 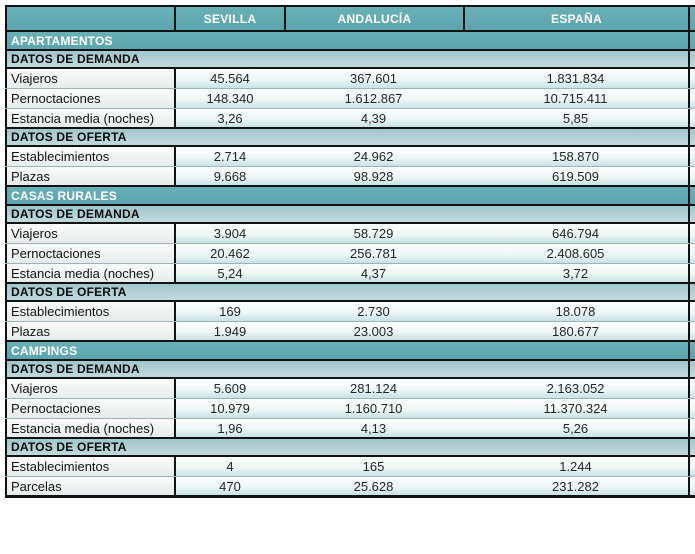 What do you see at coordinates (373, 428) in the screenshot?
I see `value-cell-andaluc-a: 4,13` at bounding box center [373, 428].